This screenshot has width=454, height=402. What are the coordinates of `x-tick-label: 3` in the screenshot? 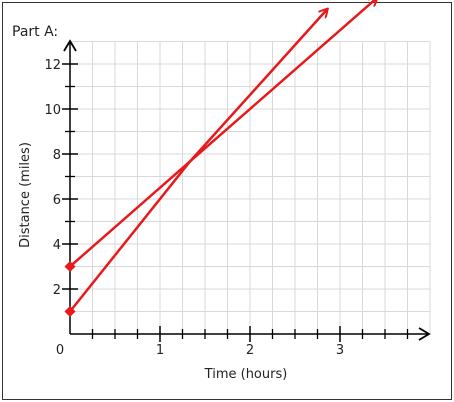 It's located at (340, 350).